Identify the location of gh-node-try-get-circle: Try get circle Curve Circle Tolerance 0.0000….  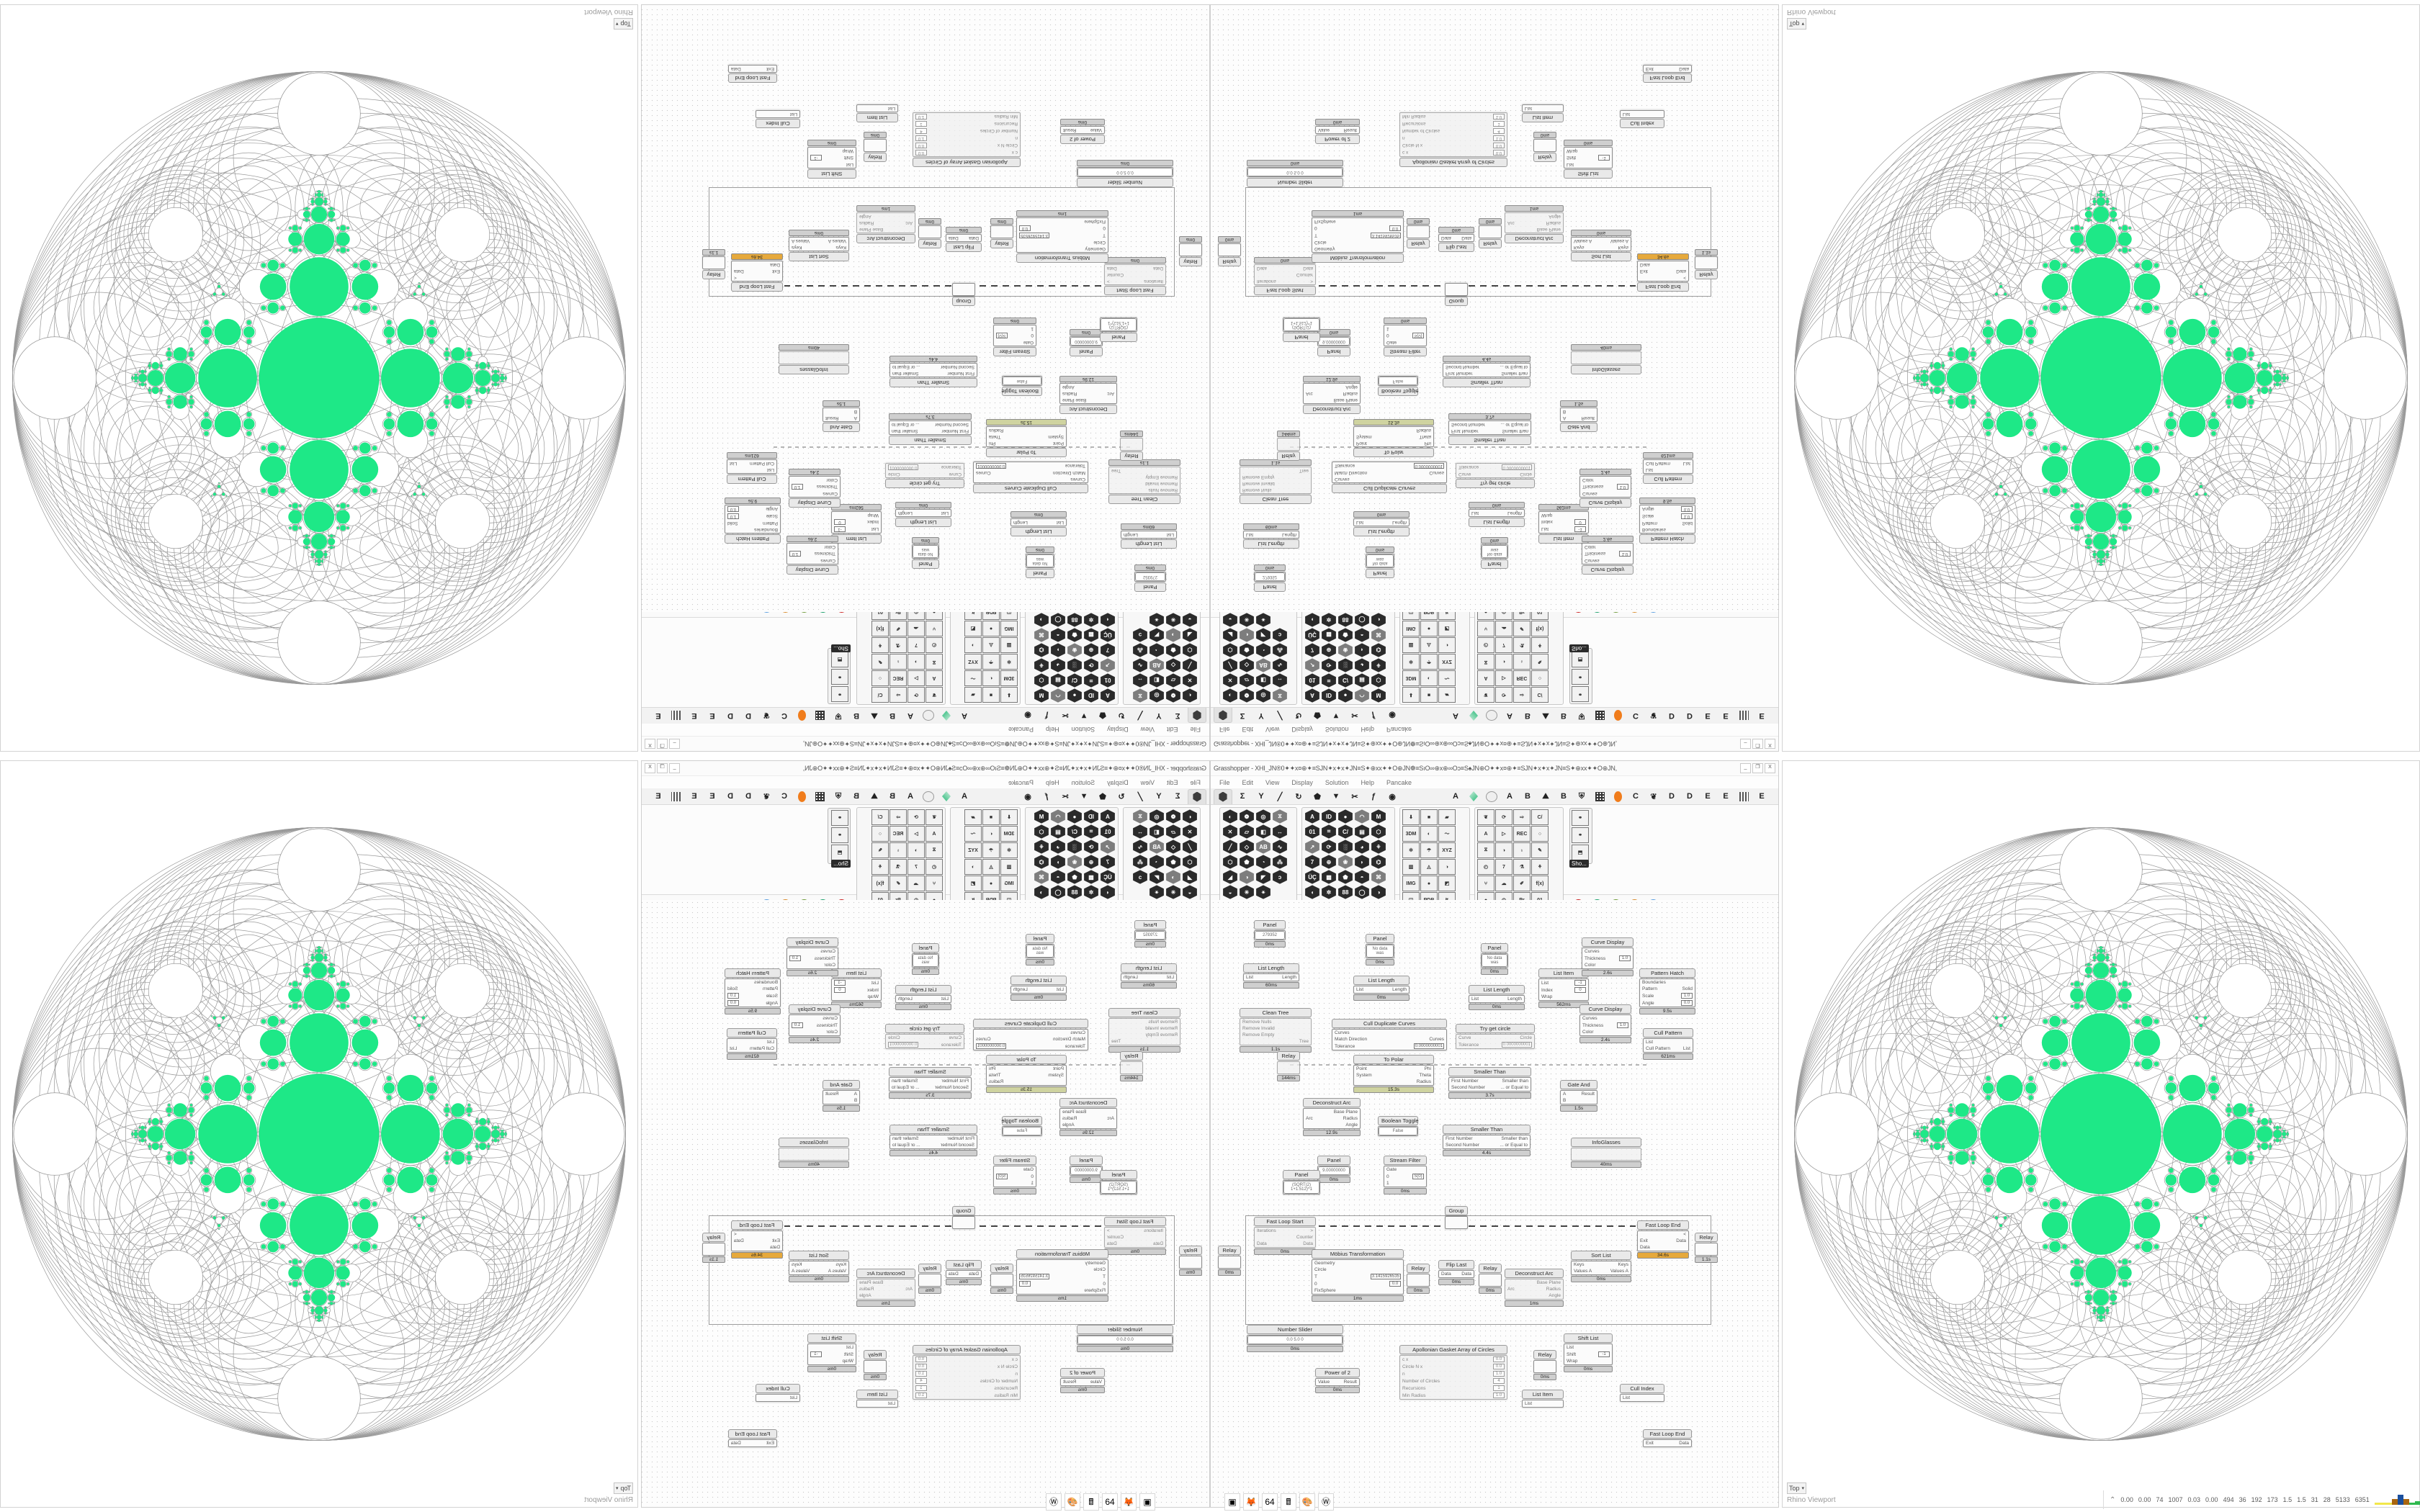
(924, 1036).